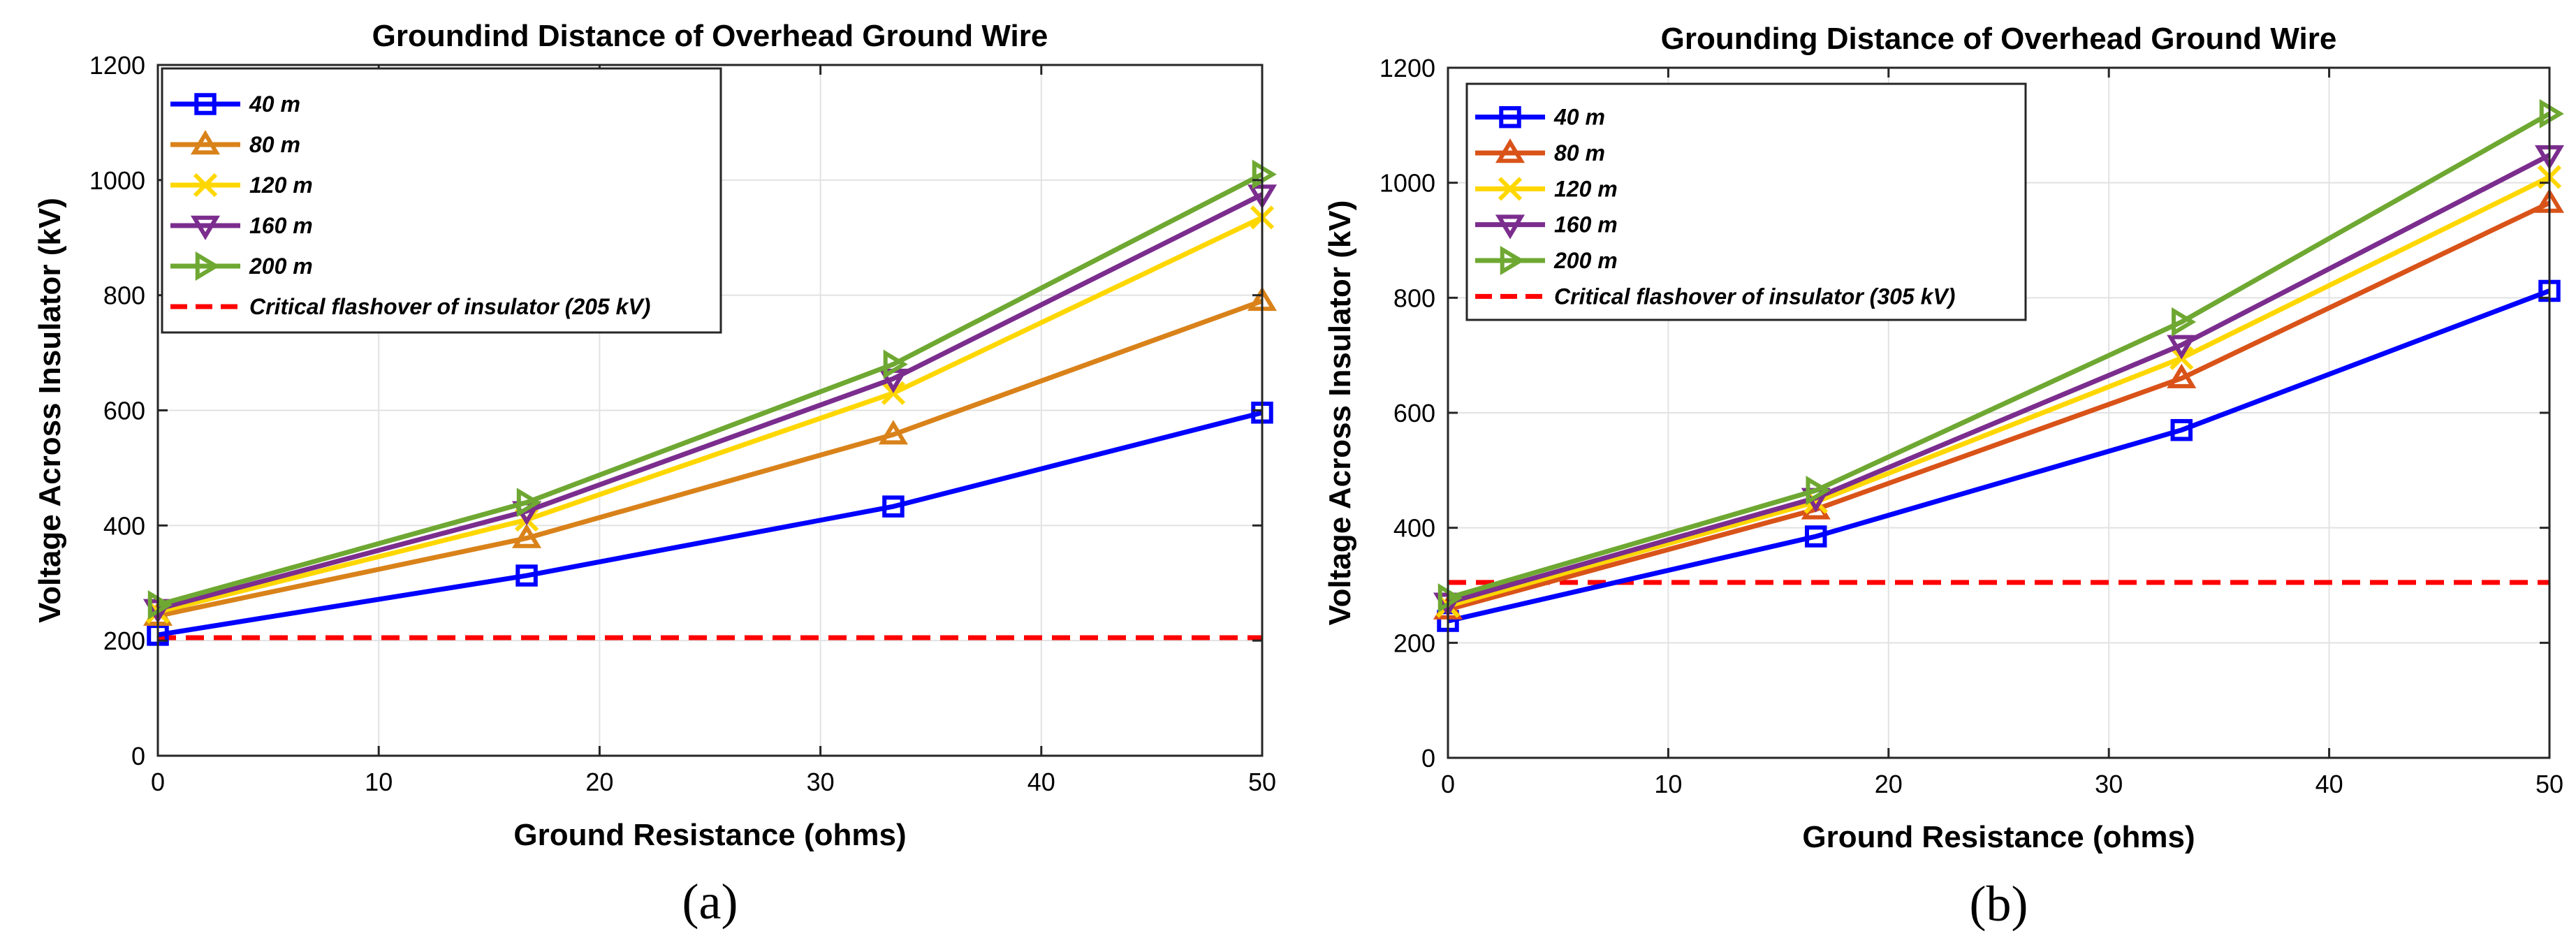 This screenshot has width=2576, height=952. Describe the element at coordinates (1579, 117) in the screenshot. I see `legend-label: 40 m` at that location.